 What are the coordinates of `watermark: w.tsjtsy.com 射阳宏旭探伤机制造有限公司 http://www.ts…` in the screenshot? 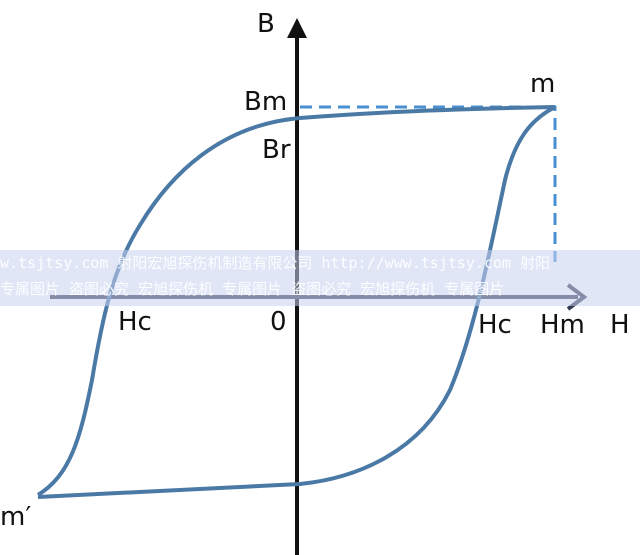 It's located at (320, 278).